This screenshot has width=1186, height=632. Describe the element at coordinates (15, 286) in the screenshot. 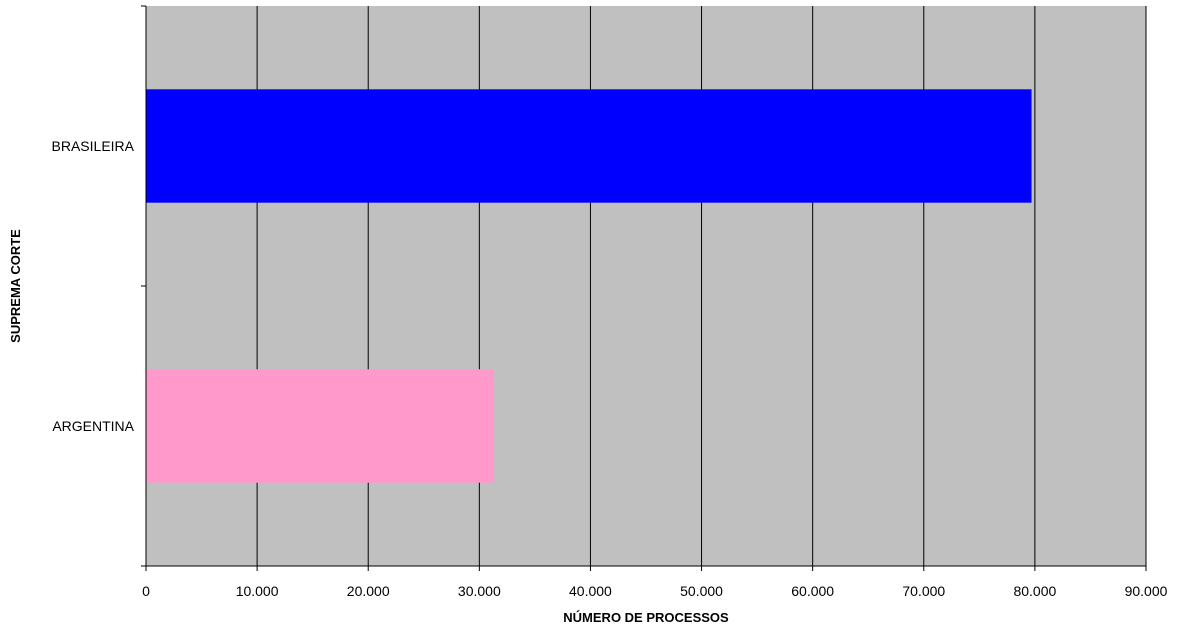

I see `y-axis-title: SUPREMA CORTE` at that location.